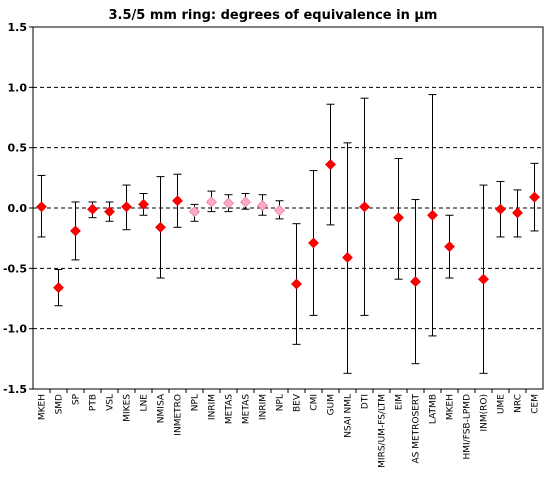  Describe the element at coordinates (111, 402) in the screenshot. I see `x-tick-label: VSL` at that location.